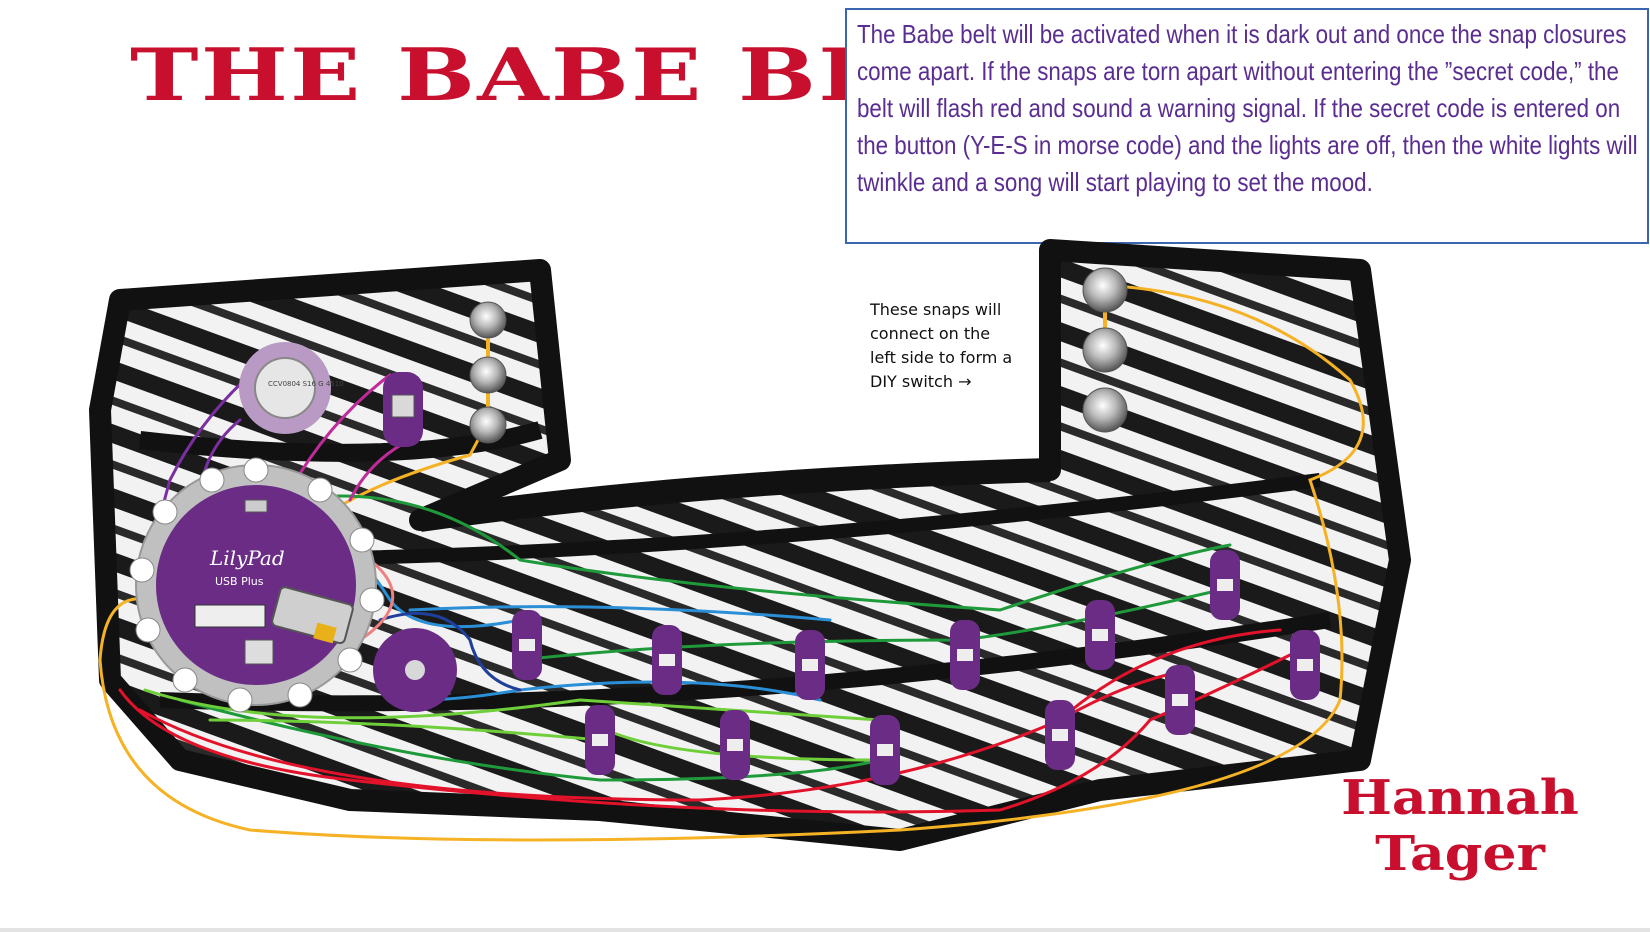 This screenshot has width=1650, height=932. I want to click on bottom-divider, so click(825, 930).